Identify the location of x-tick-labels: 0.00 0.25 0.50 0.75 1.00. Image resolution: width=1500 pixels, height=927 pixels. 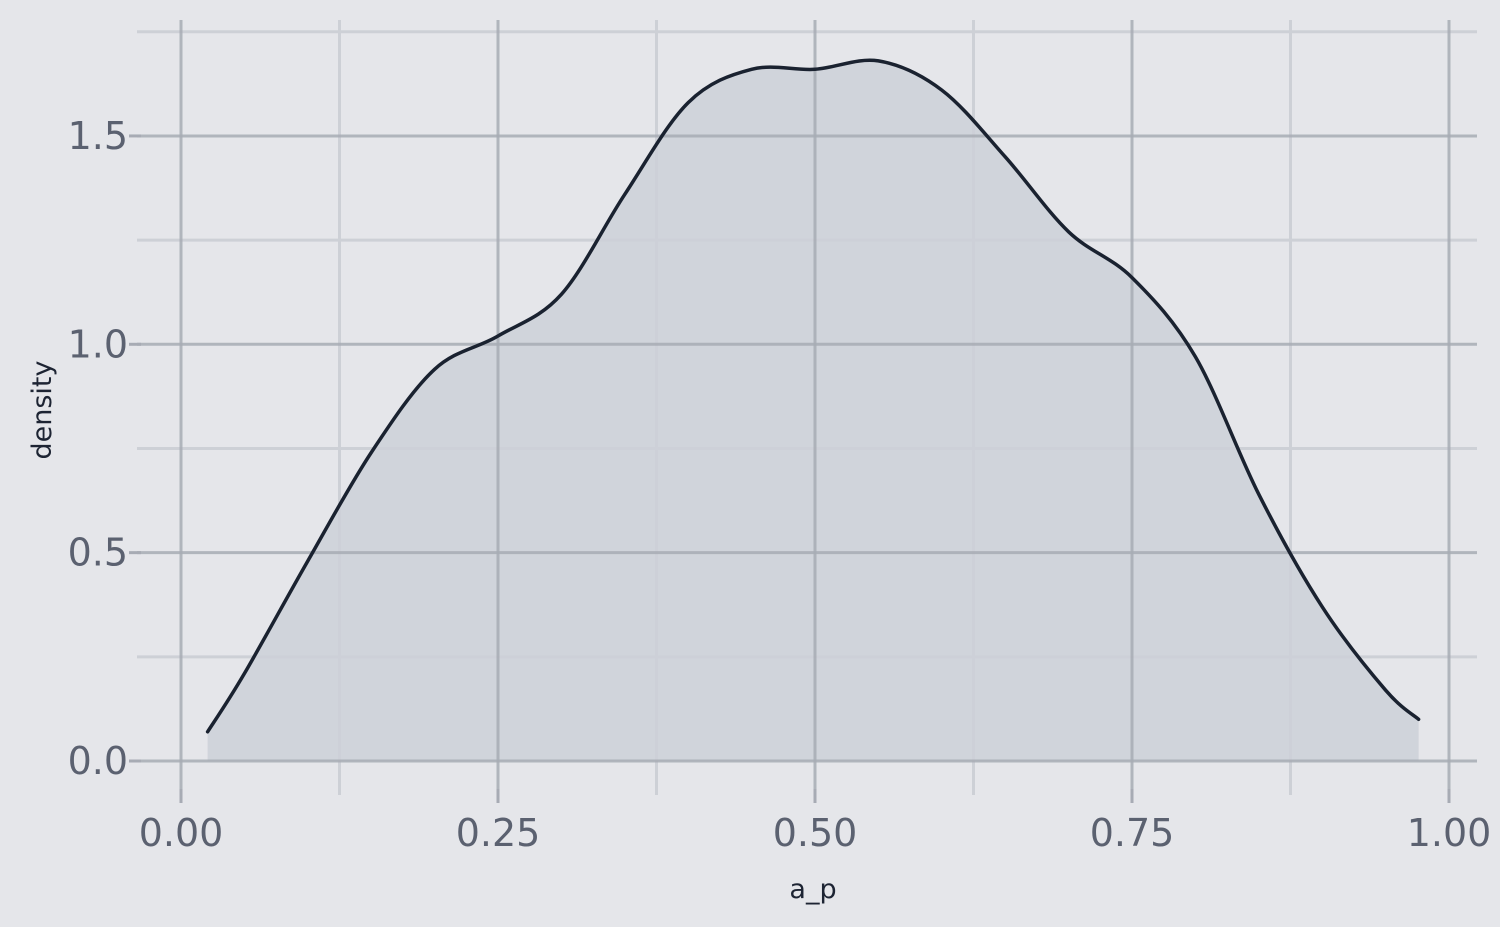
(815, 833).